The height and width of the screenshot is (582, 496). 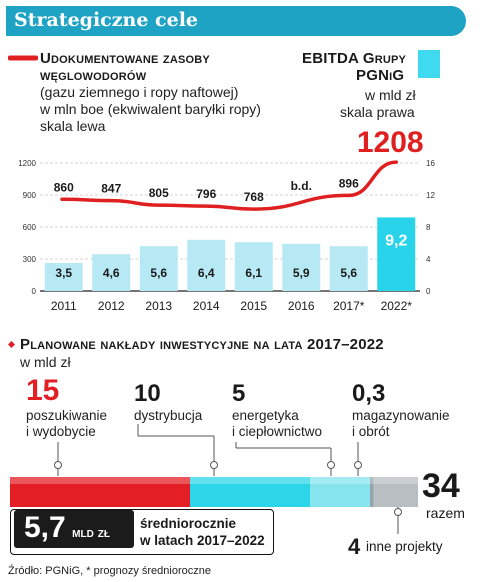 What do you see at coordinates (30, 195) in the screenshot?
I see `y-left-tick-label: 900` at bounding box center [30, 195].